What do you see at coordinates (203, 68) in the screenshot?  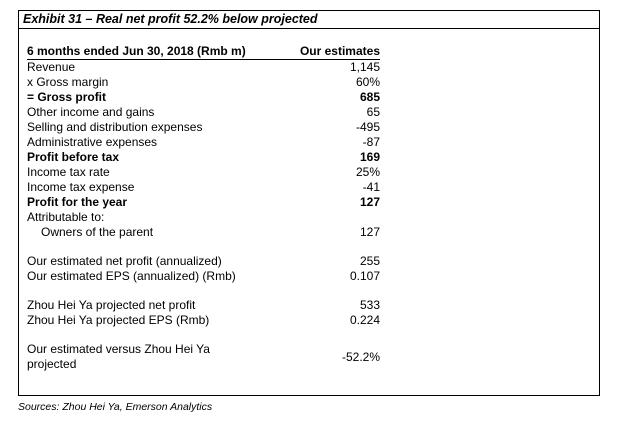 I see `table-row: Revenue 1,145` at bounding box center [203, 68].